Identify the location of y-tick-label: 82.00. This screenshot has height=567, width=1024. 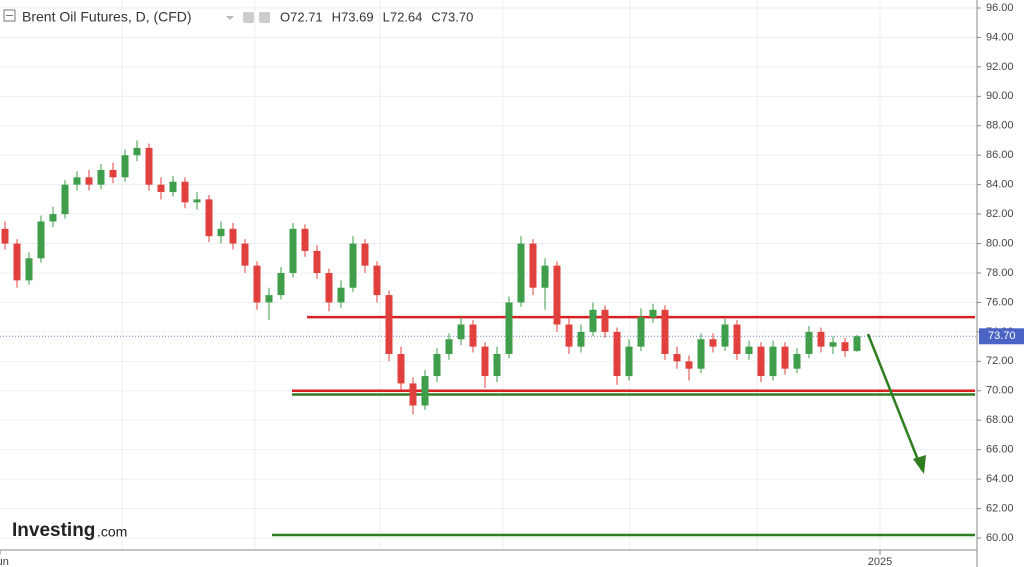
(1000, 214).